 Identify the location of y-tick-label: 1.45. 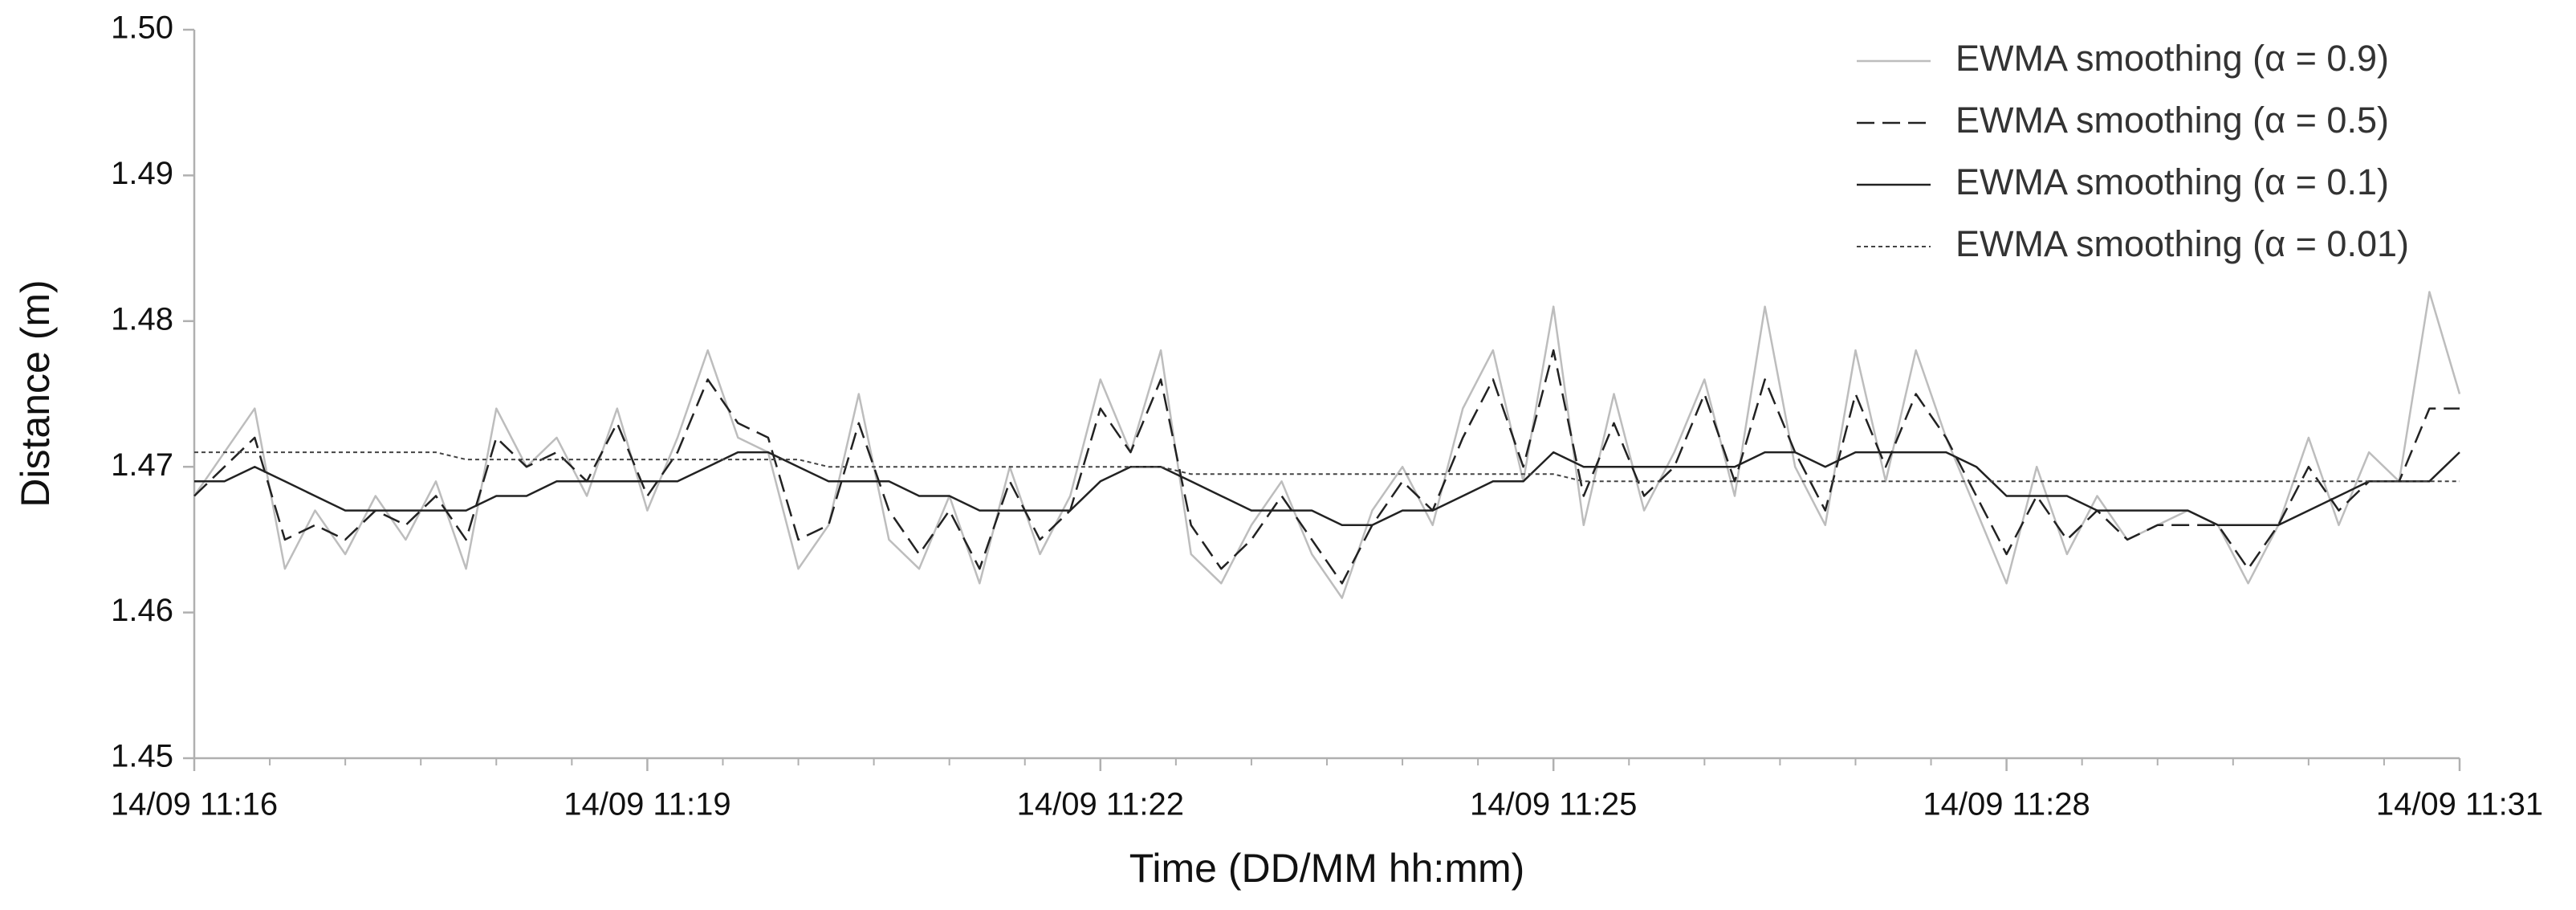
(142, 756).